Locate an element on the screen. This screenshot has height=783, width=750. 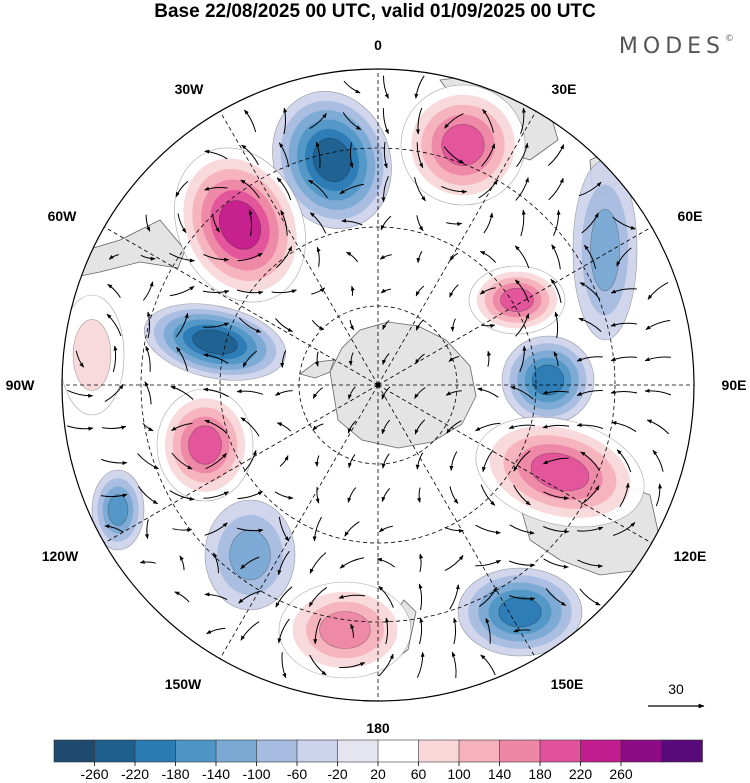
lon-label-30w: 30W is located at coordinates (190, 89).